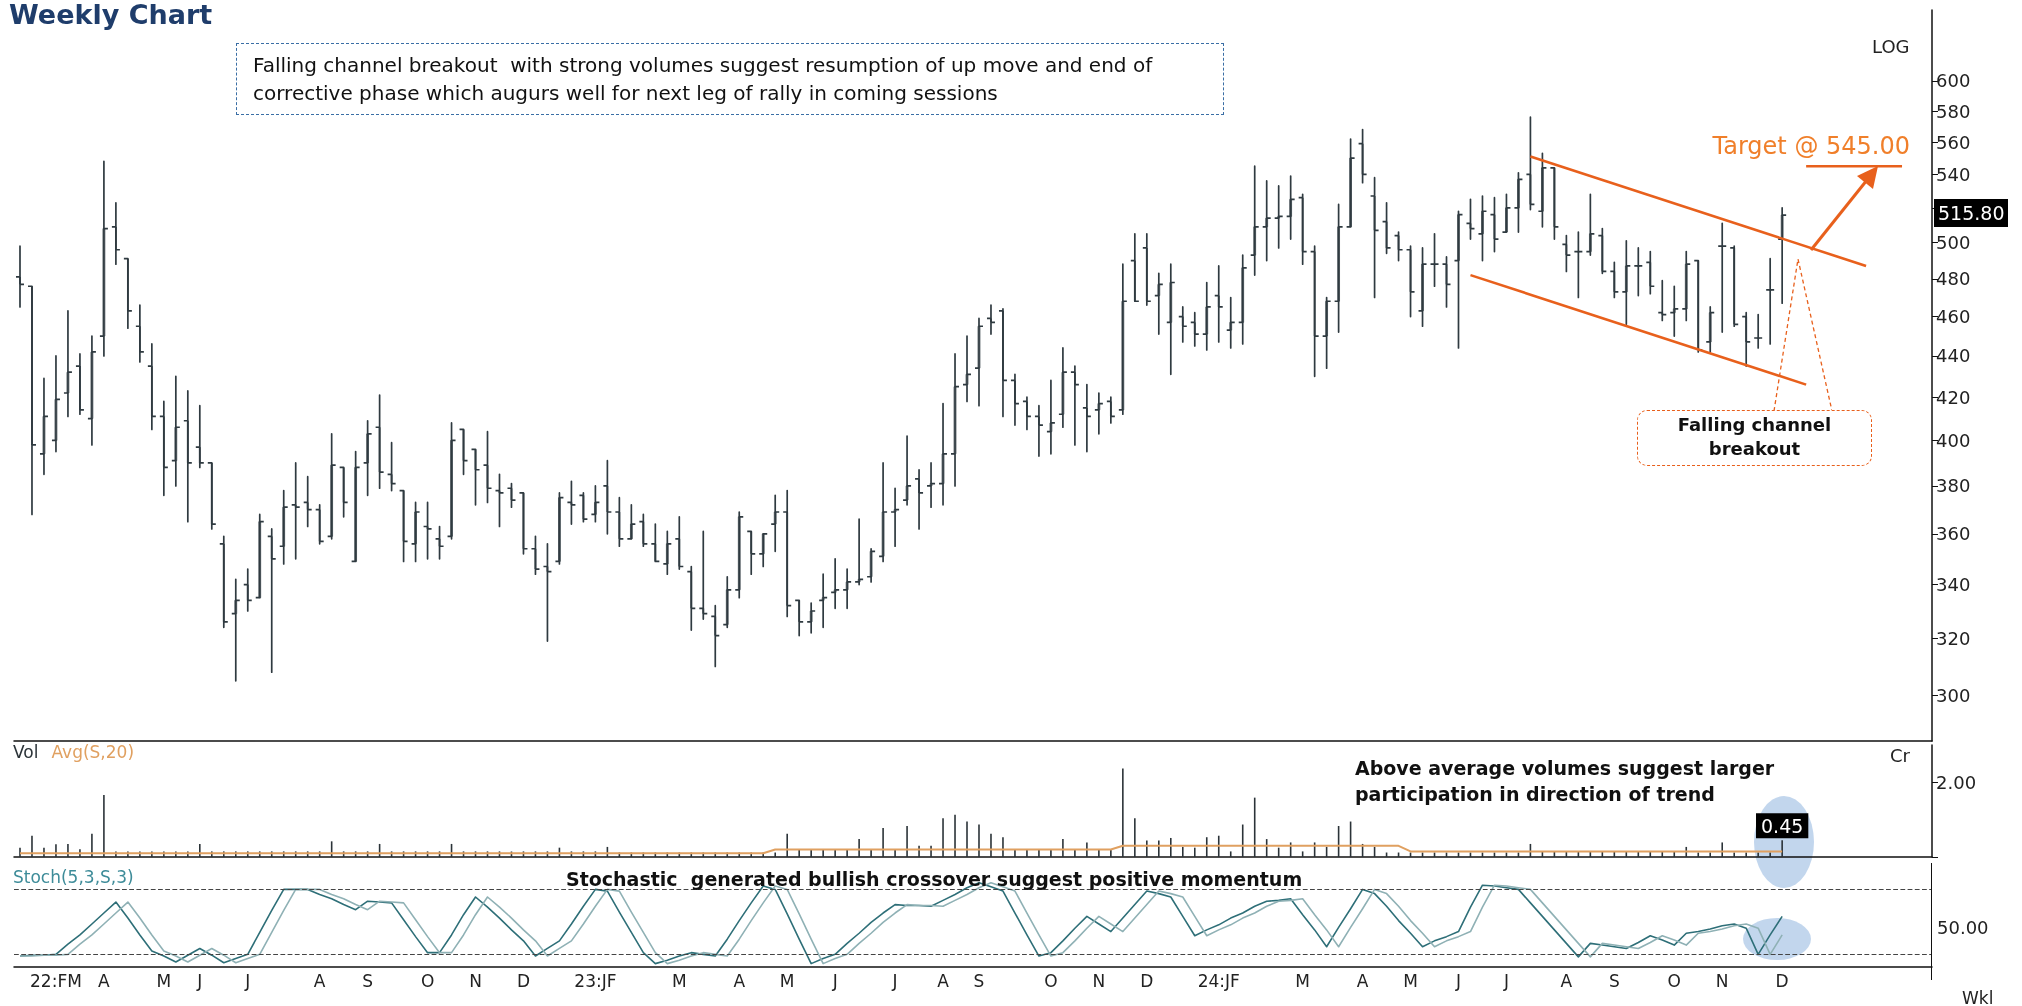 The image size is (2022, 1006). I want to click on y-tick-label: 420, so click(1953, 397).